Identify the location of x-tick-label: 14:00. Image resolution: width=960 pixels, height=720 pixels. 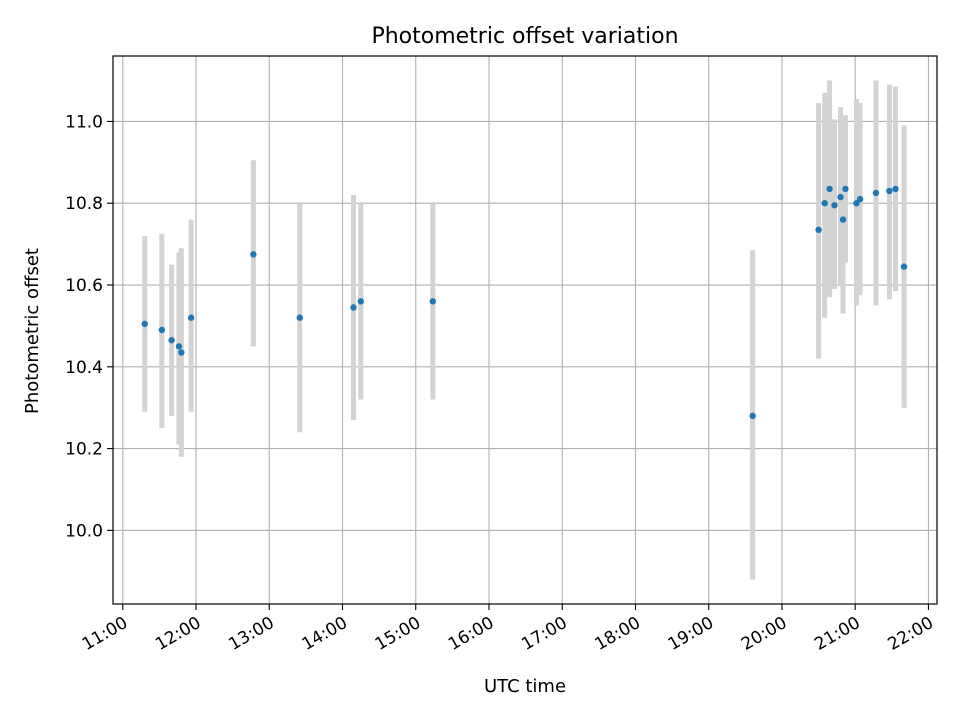
(325, 634).